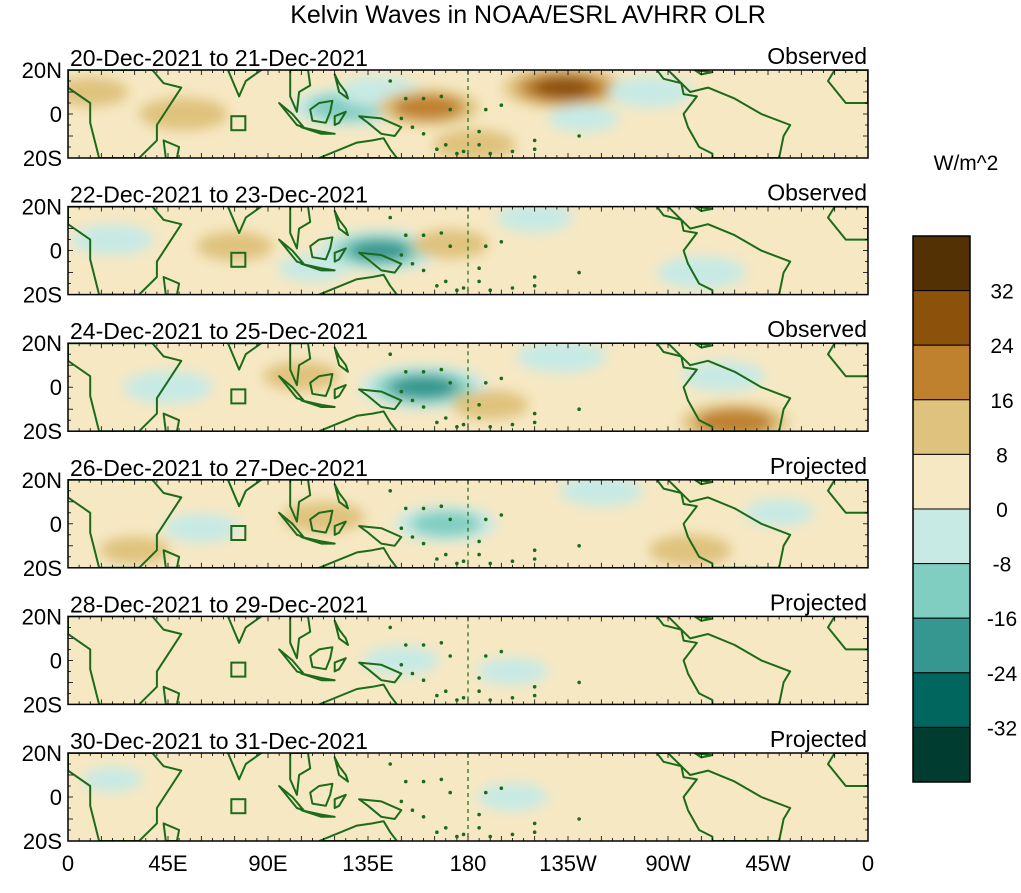  What do you see at coordinates (1002, 674) in the screenshot?
I see `colorbar-tick-label: -24` at bounding box center [1002, 674].